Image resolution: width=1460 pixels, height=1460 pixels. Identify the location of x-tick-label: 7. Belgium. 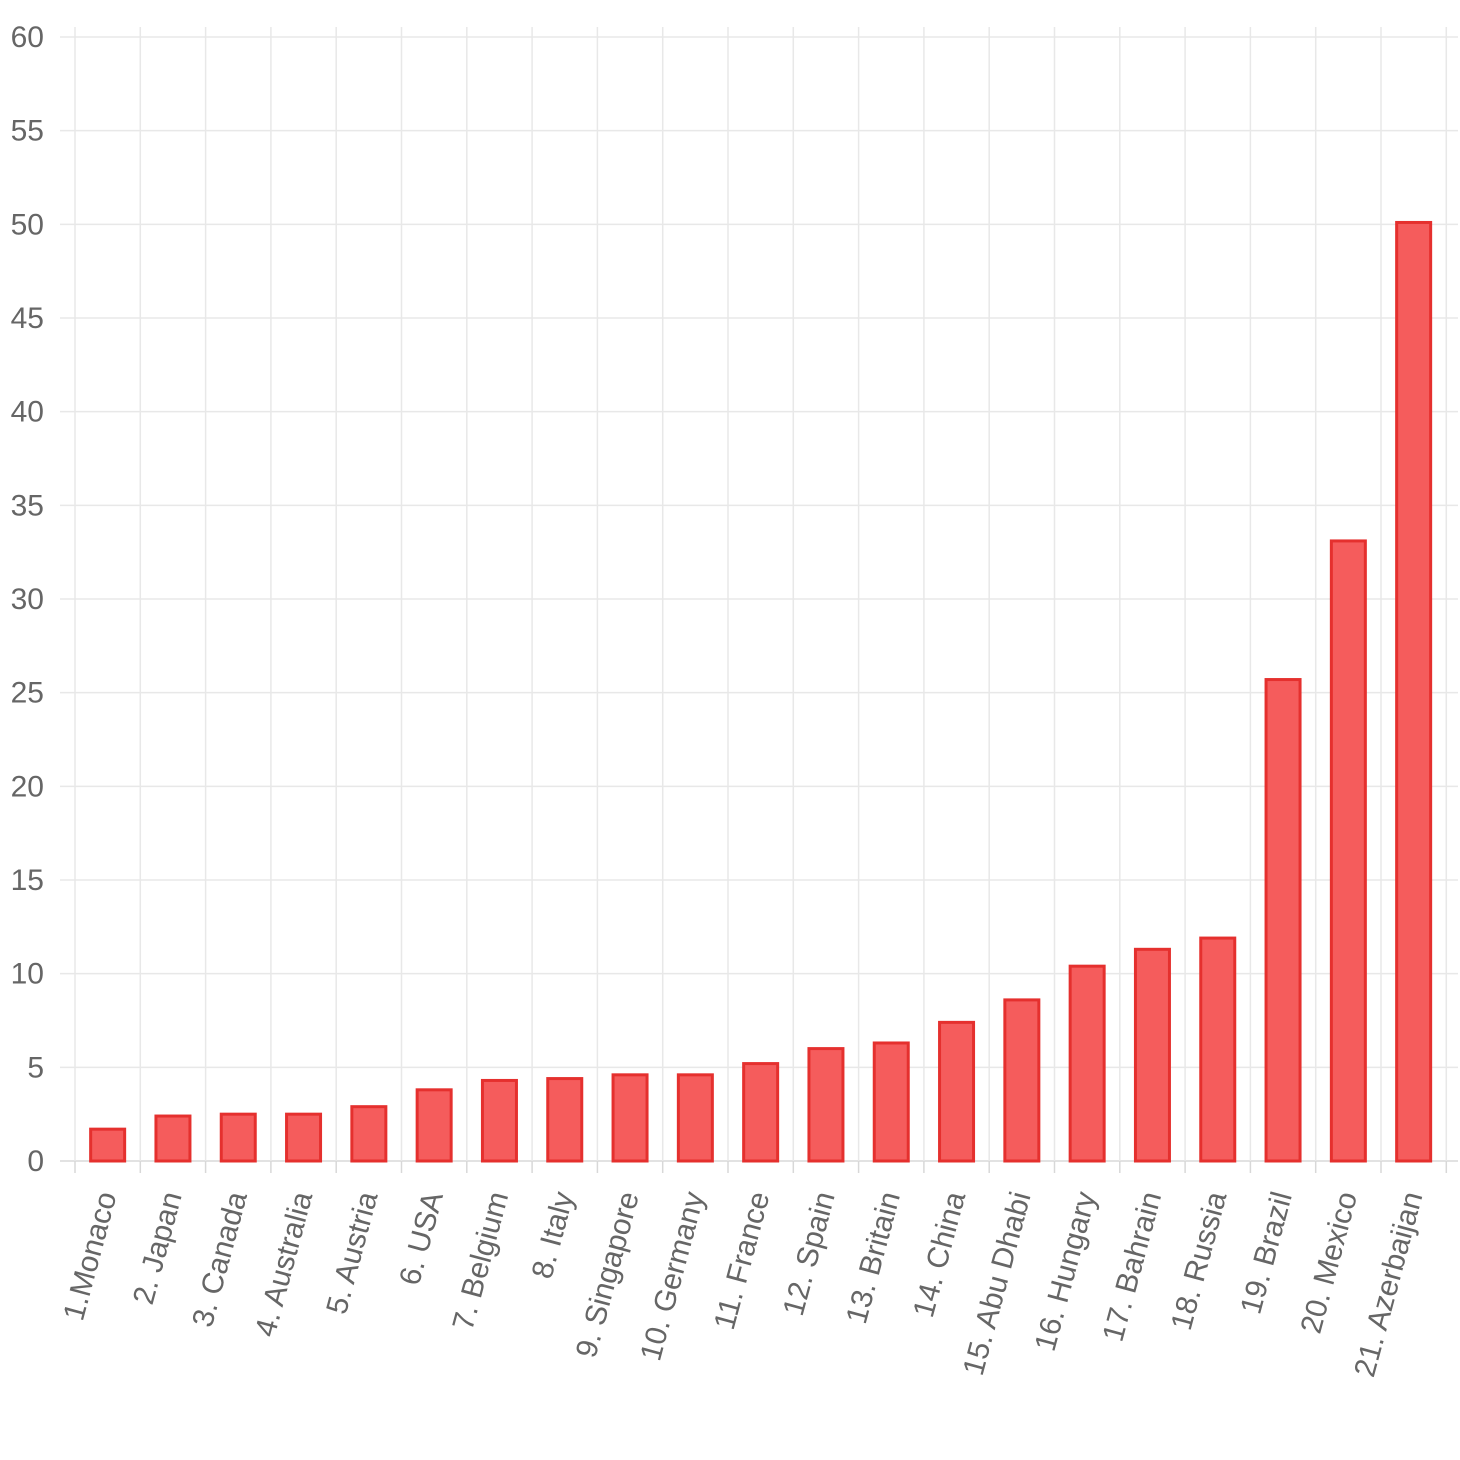
(481, 1260).